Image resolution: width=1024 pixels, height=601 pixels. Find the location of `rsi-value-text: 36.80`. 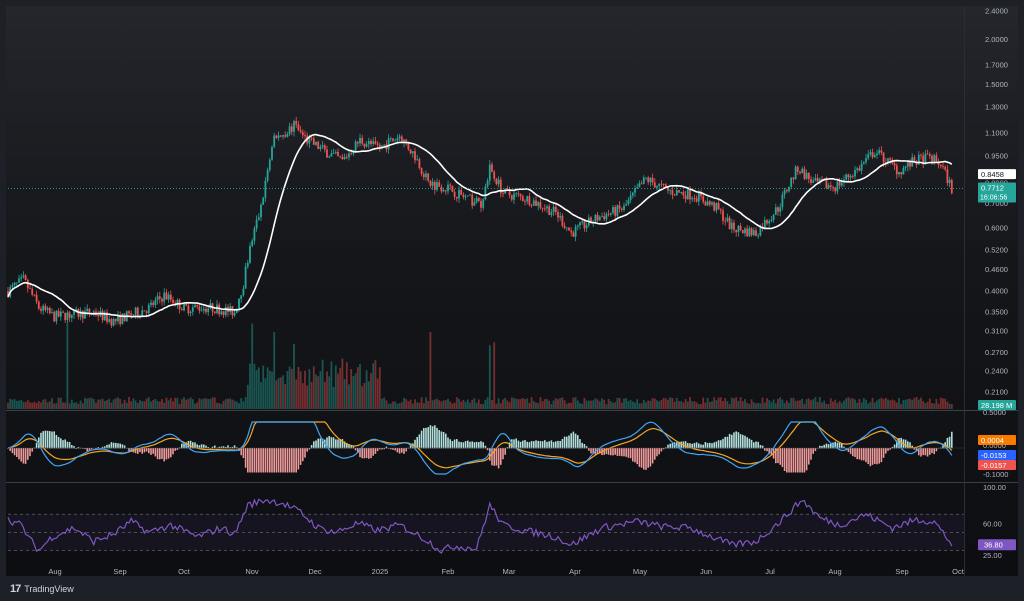

rsi-value-text: 36.80 is located at coordinates (993, 544).